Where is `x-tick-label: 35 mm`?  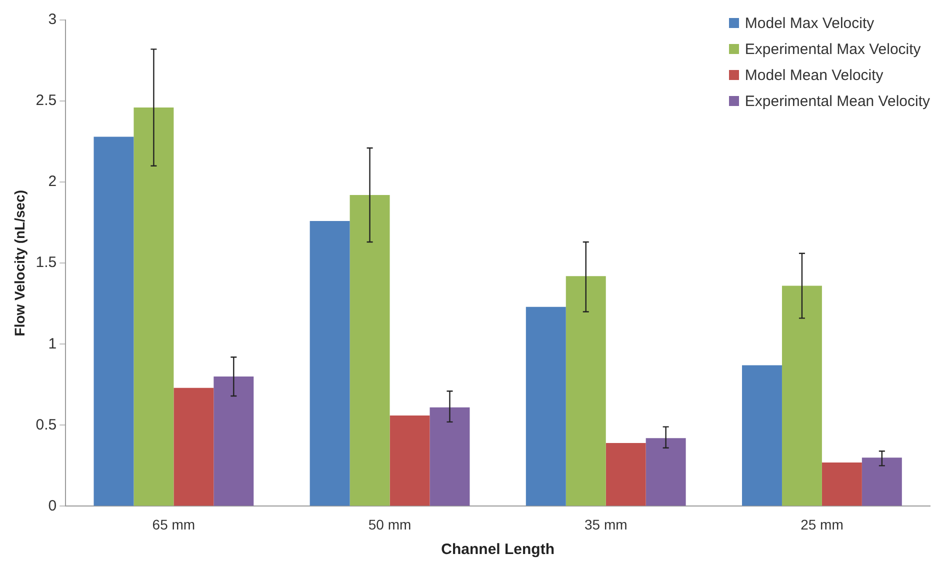 x-tick-label: 35 mm is located at coordinates (606, 524).